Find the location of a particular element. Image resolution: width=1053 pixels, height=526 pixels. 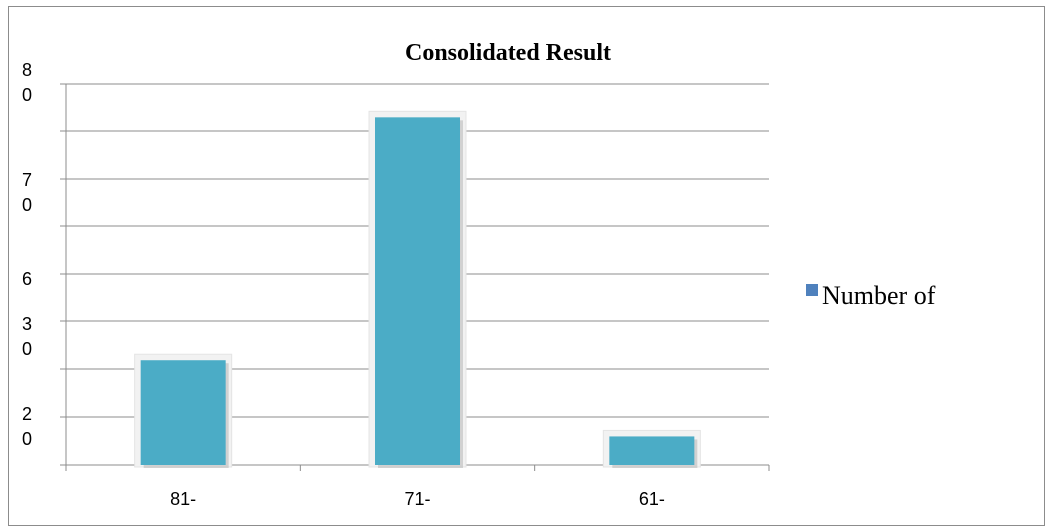

legend: Number of is located at coordinates (871, 295).